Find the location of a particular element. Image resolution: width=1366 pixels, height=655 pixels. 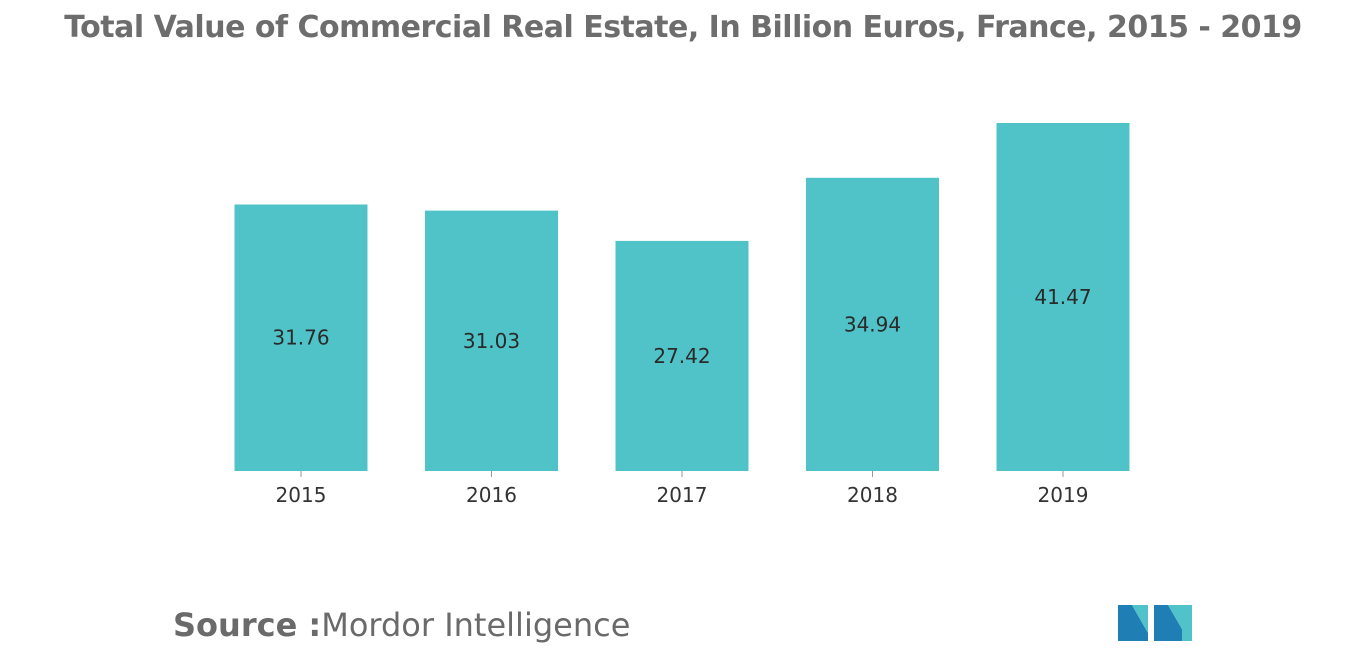

data-label-2016: 31.03 is located at coordinates (491, 341).